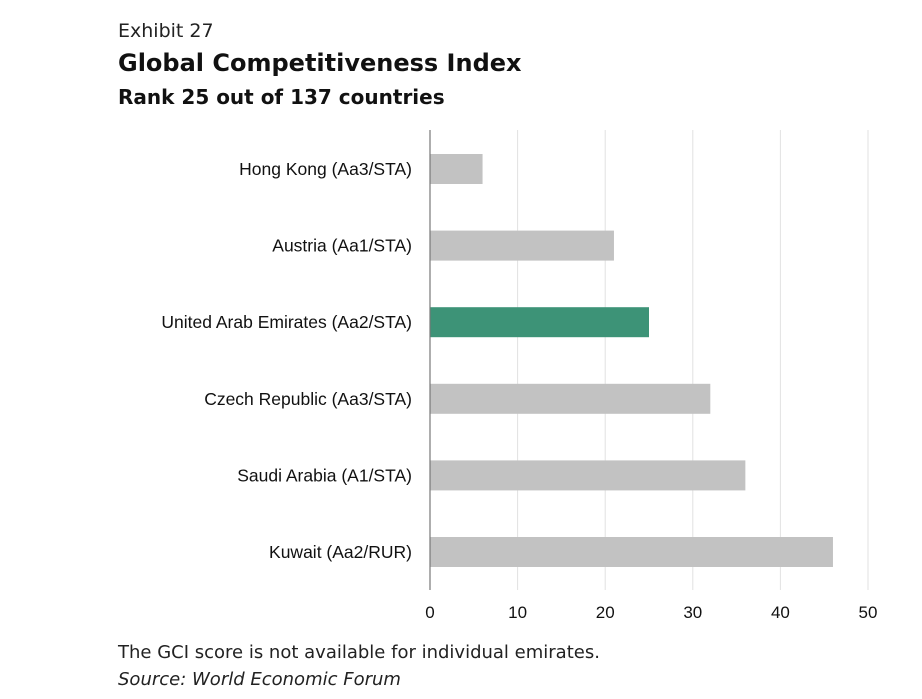 This screenshot has height=699, width=922. I want to click on x-tick-label-0: 0, so click(429, 612).